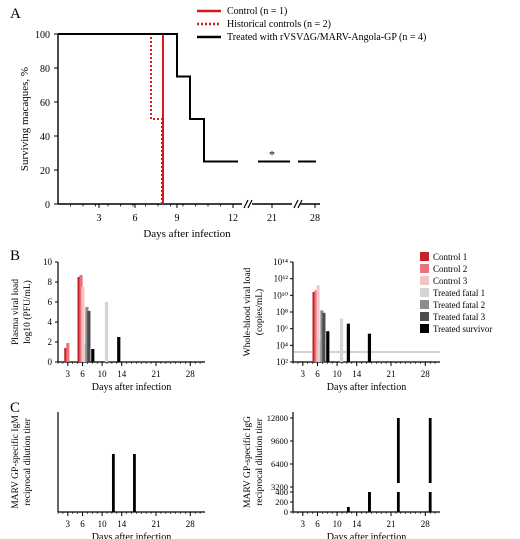  I want to click on bl-y-tick-label: 6, so click(50, 302).